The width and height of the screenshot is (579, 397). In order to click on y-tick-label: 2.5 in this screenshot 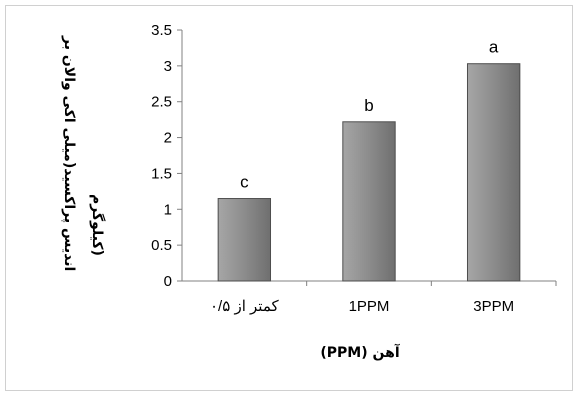, I will do `click(161, 102)`.